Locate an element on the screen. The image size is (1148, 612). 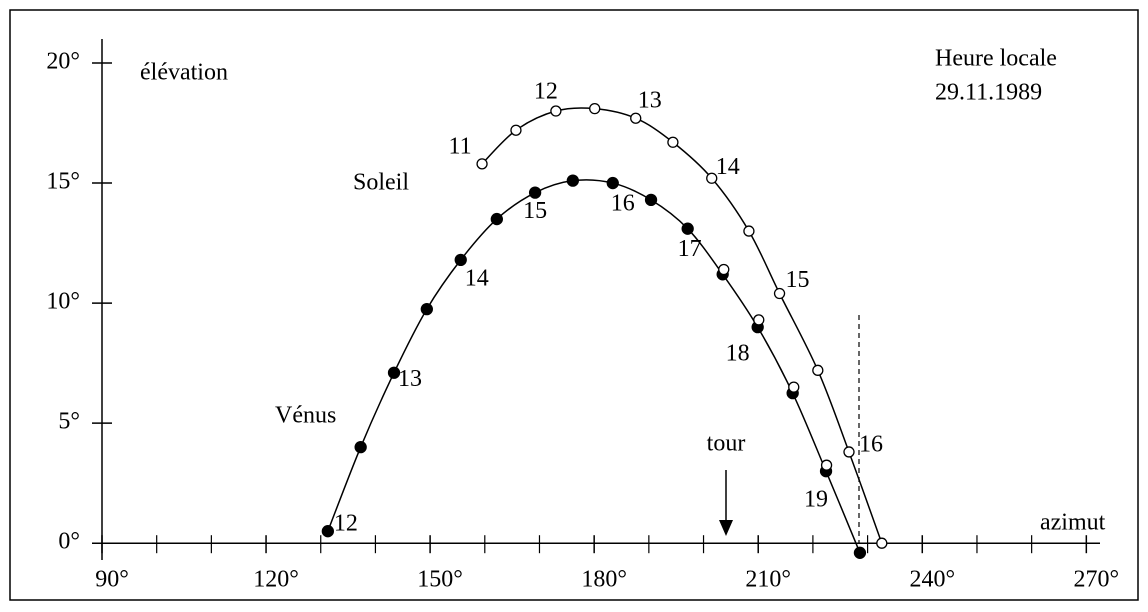
legend-title: Heure locale is located at coordinates (996, 59).